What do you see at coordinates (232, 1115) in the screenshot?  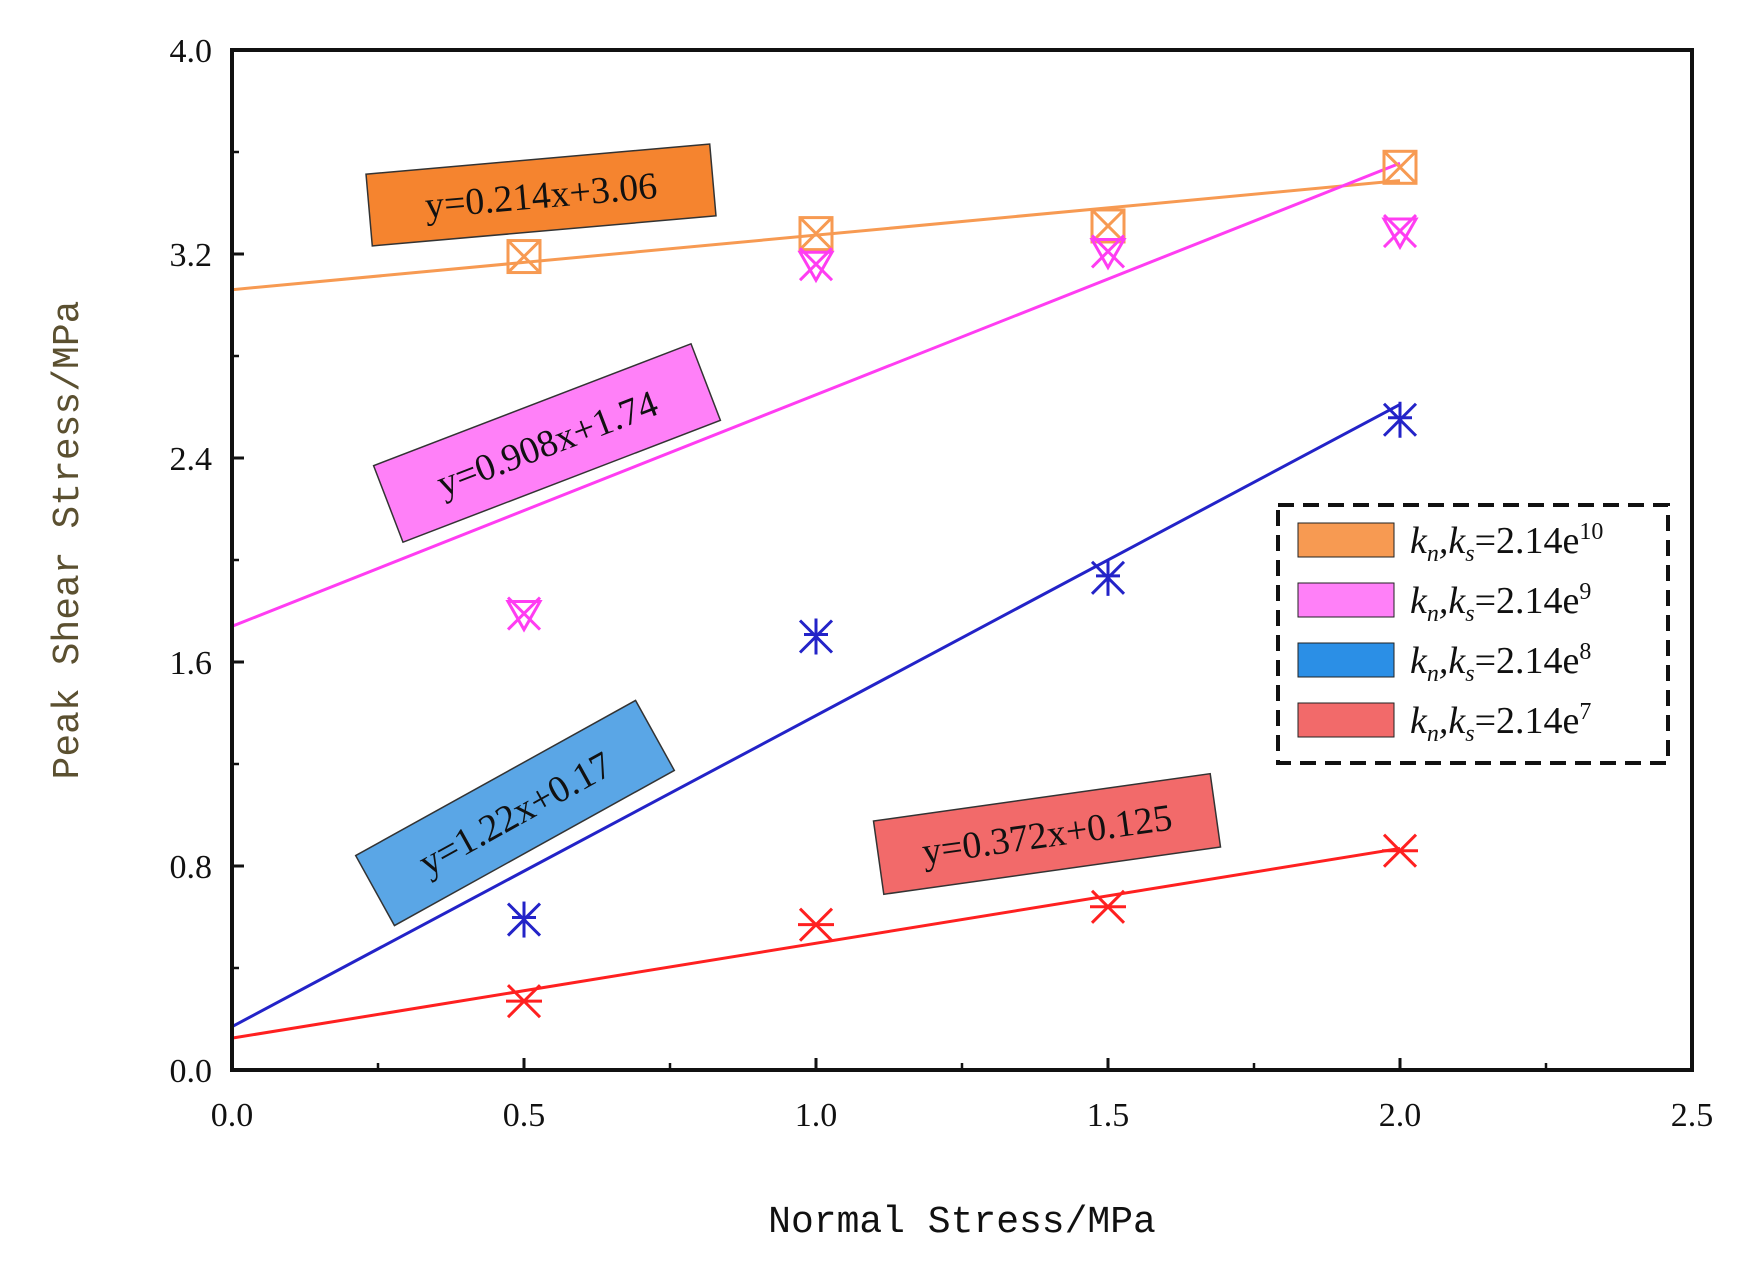 I see `x-tick-label-0: 0.0` at bounding box center [232, 1115].